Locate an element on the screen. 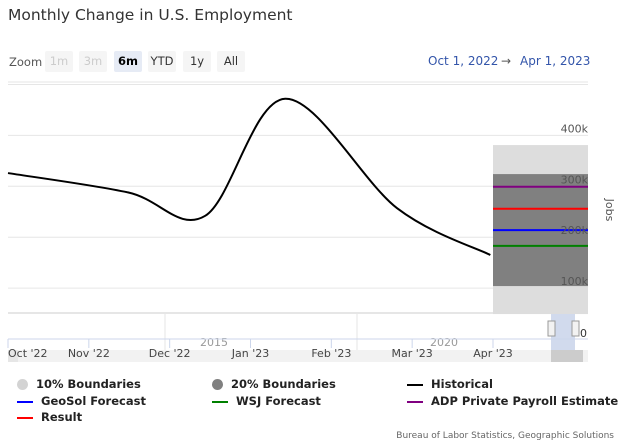 The height and width of the screenshot is (446, 624). legend-wsj-forecast: WSJ Forecast is located at coordinates (266, 401).